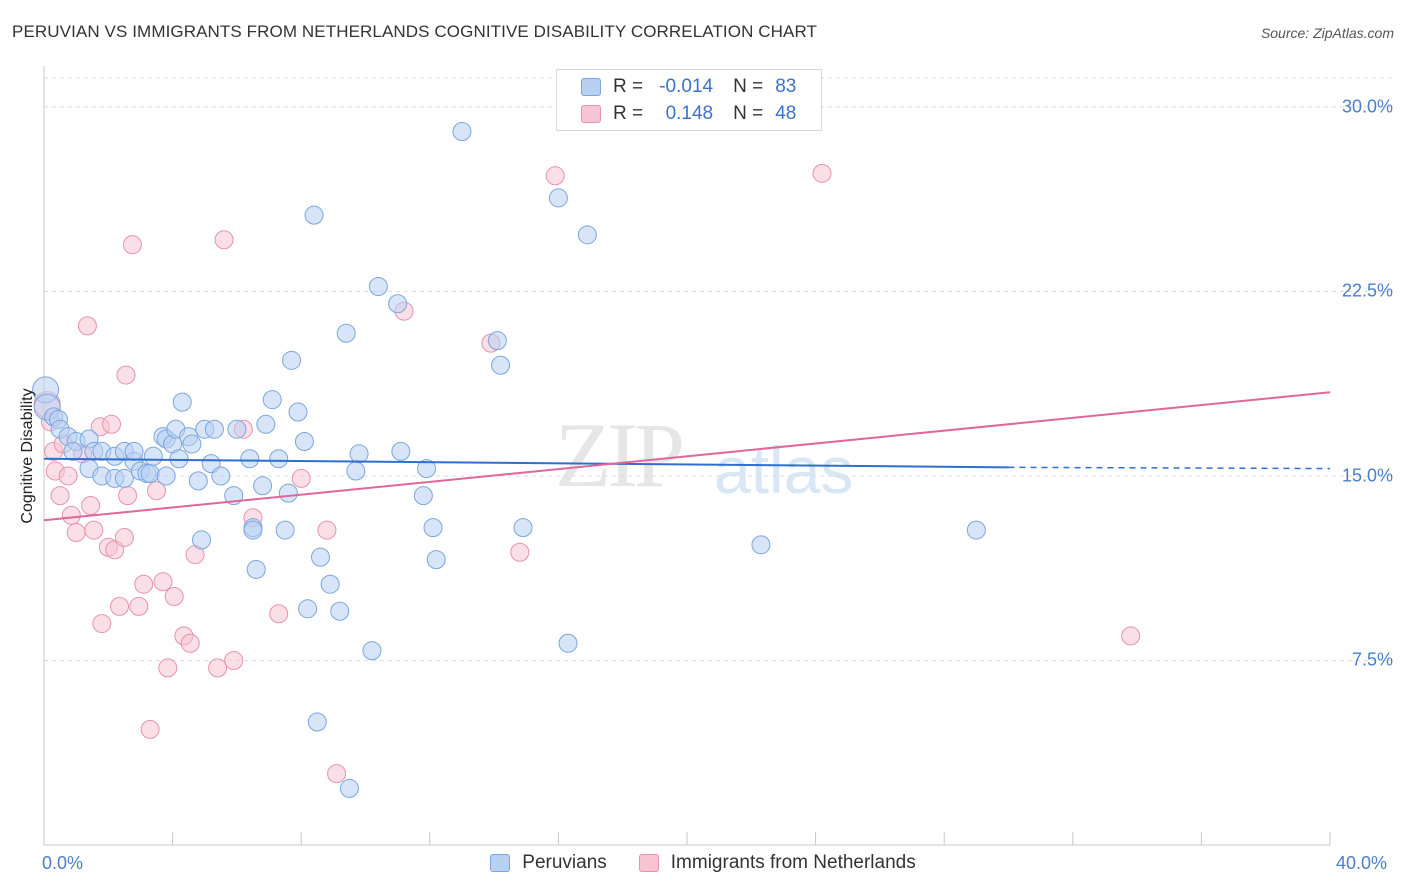 This screenshot has width=1406, height=892. Describe the element at coordinates (1367, 106) in the screenshot. I see `y-tick-label: 30.0%` at that location.